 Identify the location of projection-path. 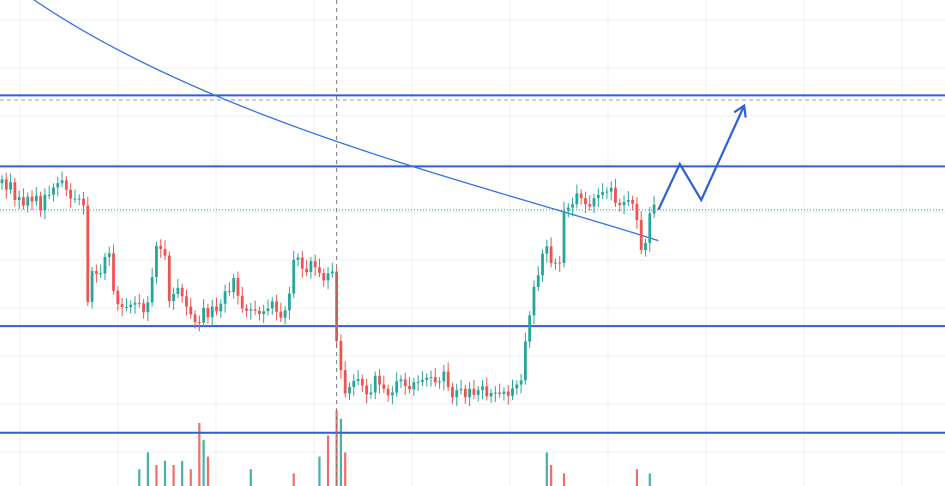
(701, 158).